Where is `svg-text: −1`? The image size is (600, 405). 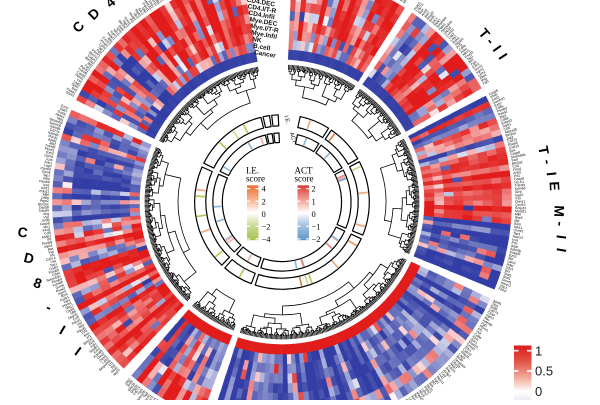 svg-text: −1 is located at coordinates (316, 226).